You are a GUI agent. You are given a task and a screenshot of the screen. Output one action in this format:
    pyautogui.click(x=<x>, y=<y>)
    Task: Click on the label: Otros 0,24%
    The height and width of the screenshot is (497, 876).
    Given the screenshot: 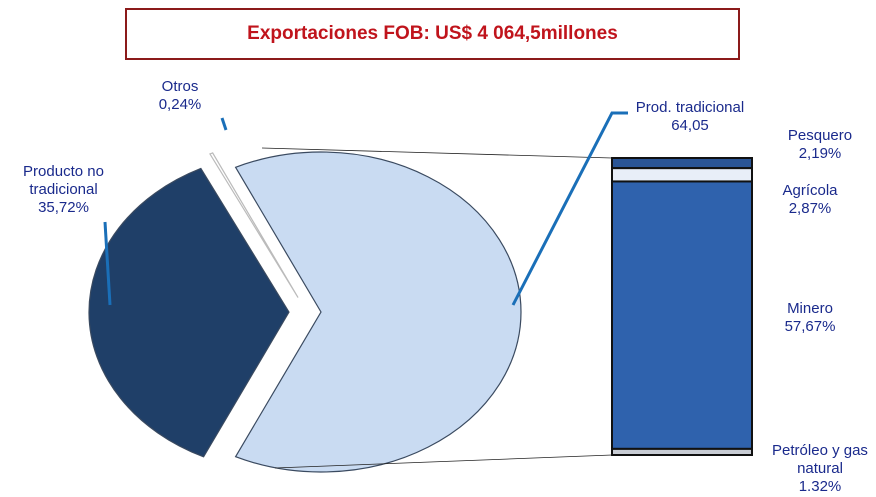 What is the action you would take?
    pyautogui.click(x=180, y=96)
    